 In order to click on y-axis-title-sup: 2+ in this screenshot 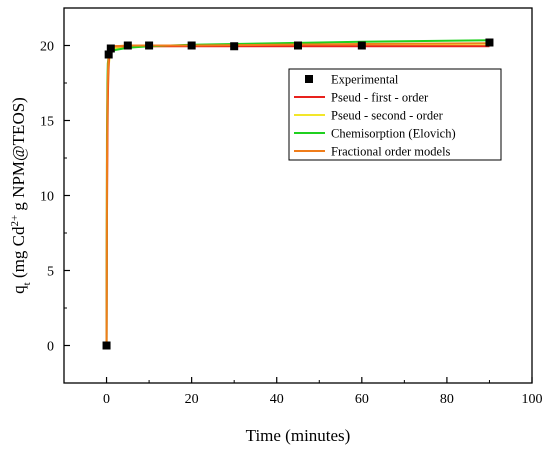, I will do `click(15, 221)`.